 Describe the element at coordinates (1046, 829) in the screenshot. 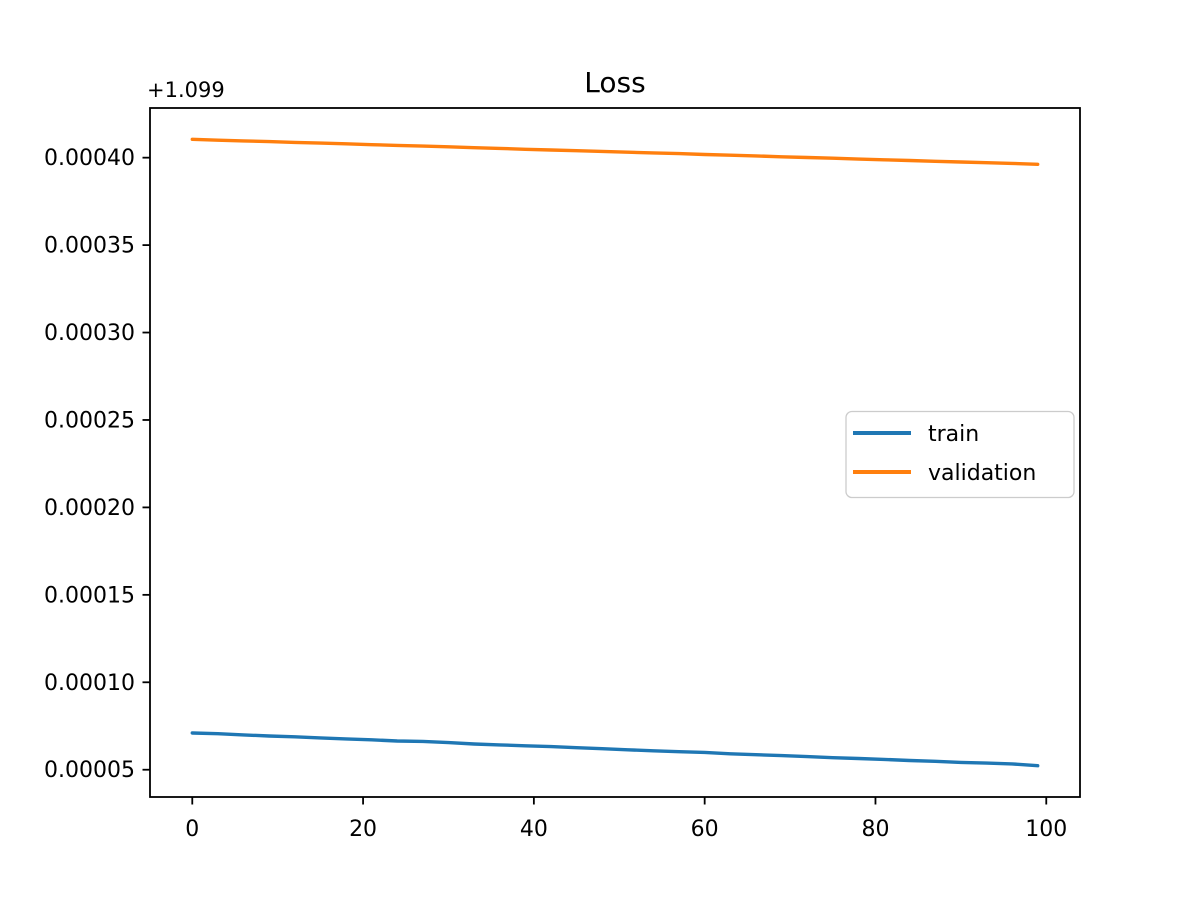

I see `x-tick-label: 100` at that location.